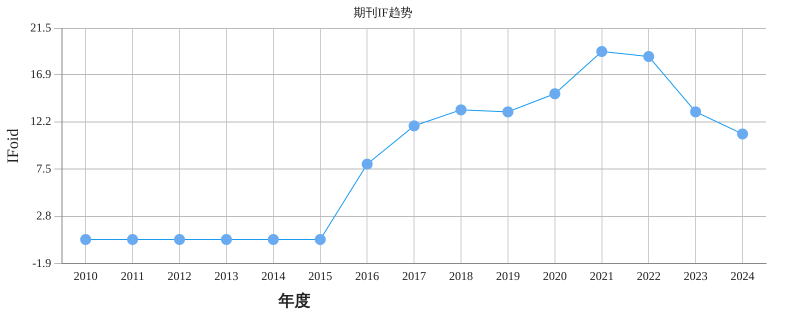  Describe the element at coordinates (86, 275) in the screenshot. I see `x-tick-label: 2010` at that location.